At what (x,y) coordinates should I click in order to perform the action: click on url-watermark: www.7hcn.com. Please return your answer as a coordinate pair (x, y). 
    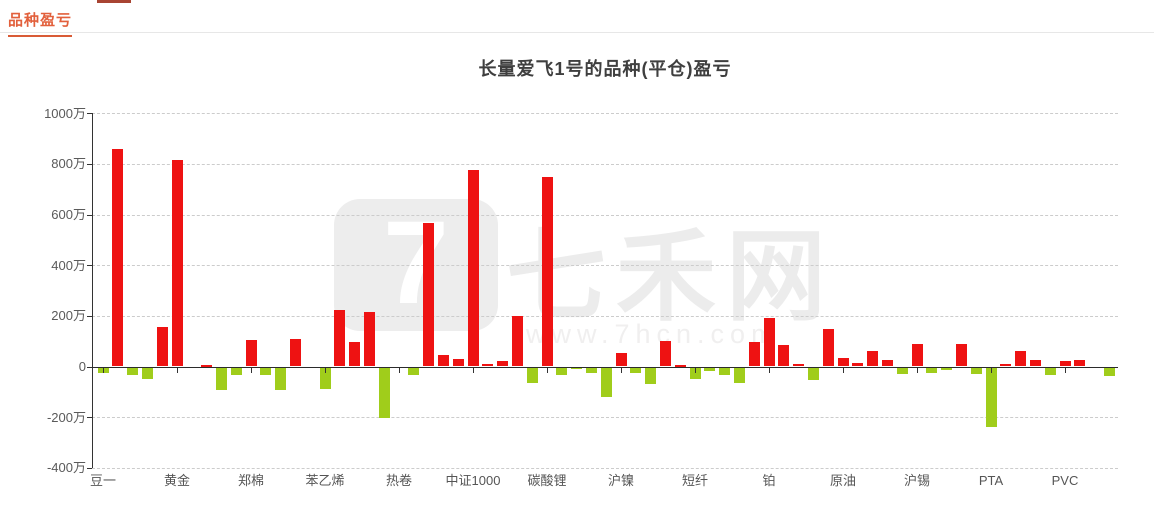
    Looking at the image, I should click on (653, 334).